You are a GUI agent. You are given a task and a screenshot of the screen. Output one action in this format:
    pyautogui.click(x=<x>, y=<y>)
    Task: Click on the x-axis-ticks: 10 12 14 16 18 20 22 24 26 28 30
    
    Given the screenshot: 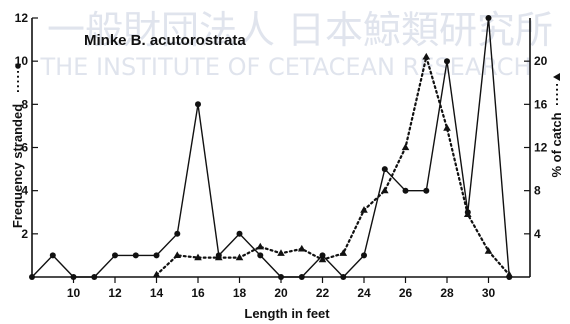 What is the action you would take?
    pyautogui.click(x=281, y=288)
    